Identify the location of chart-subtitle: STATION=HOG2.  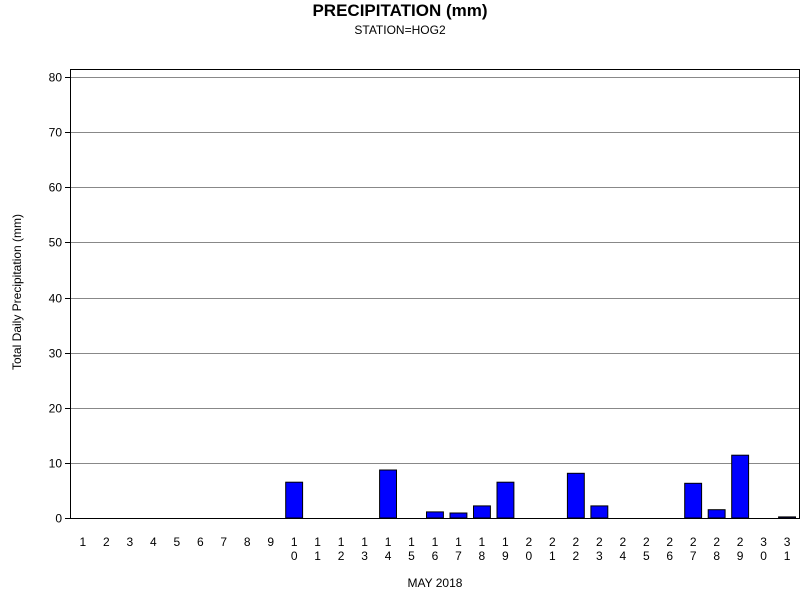
(400, 30).